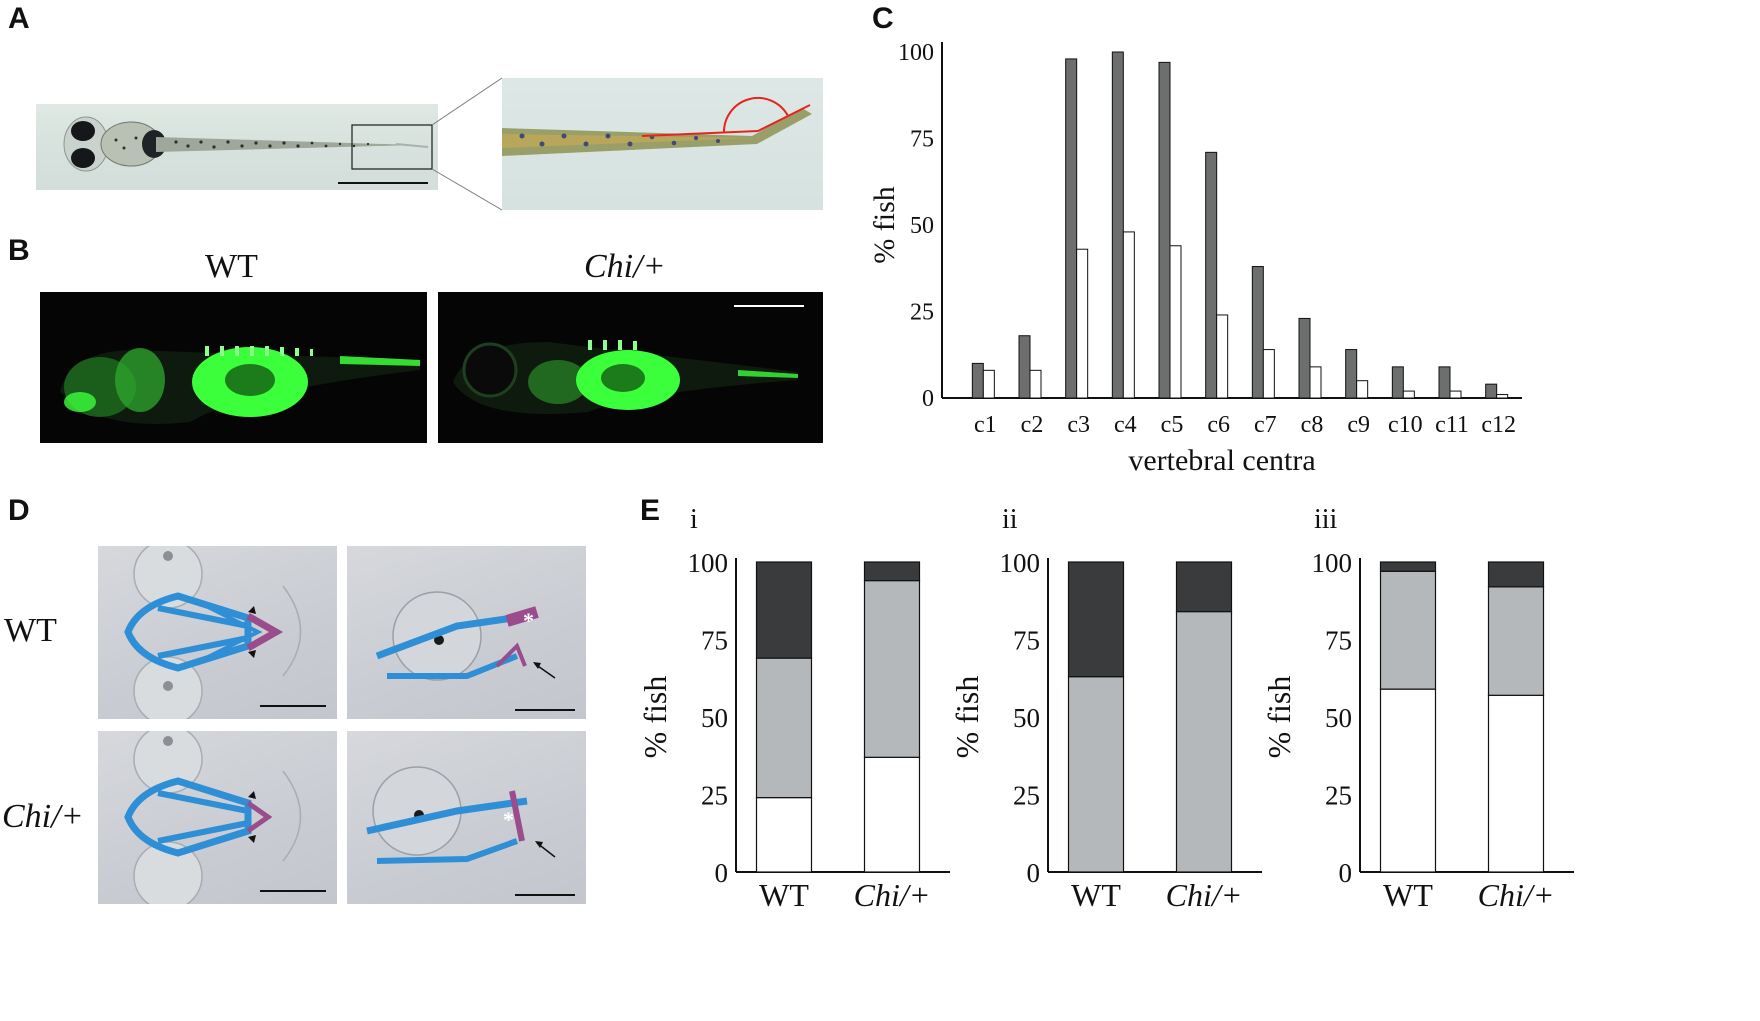 The image size is (1760, 1021). I want to click on chart-c-xtick-label-c2: c2, so click(1032, 425).